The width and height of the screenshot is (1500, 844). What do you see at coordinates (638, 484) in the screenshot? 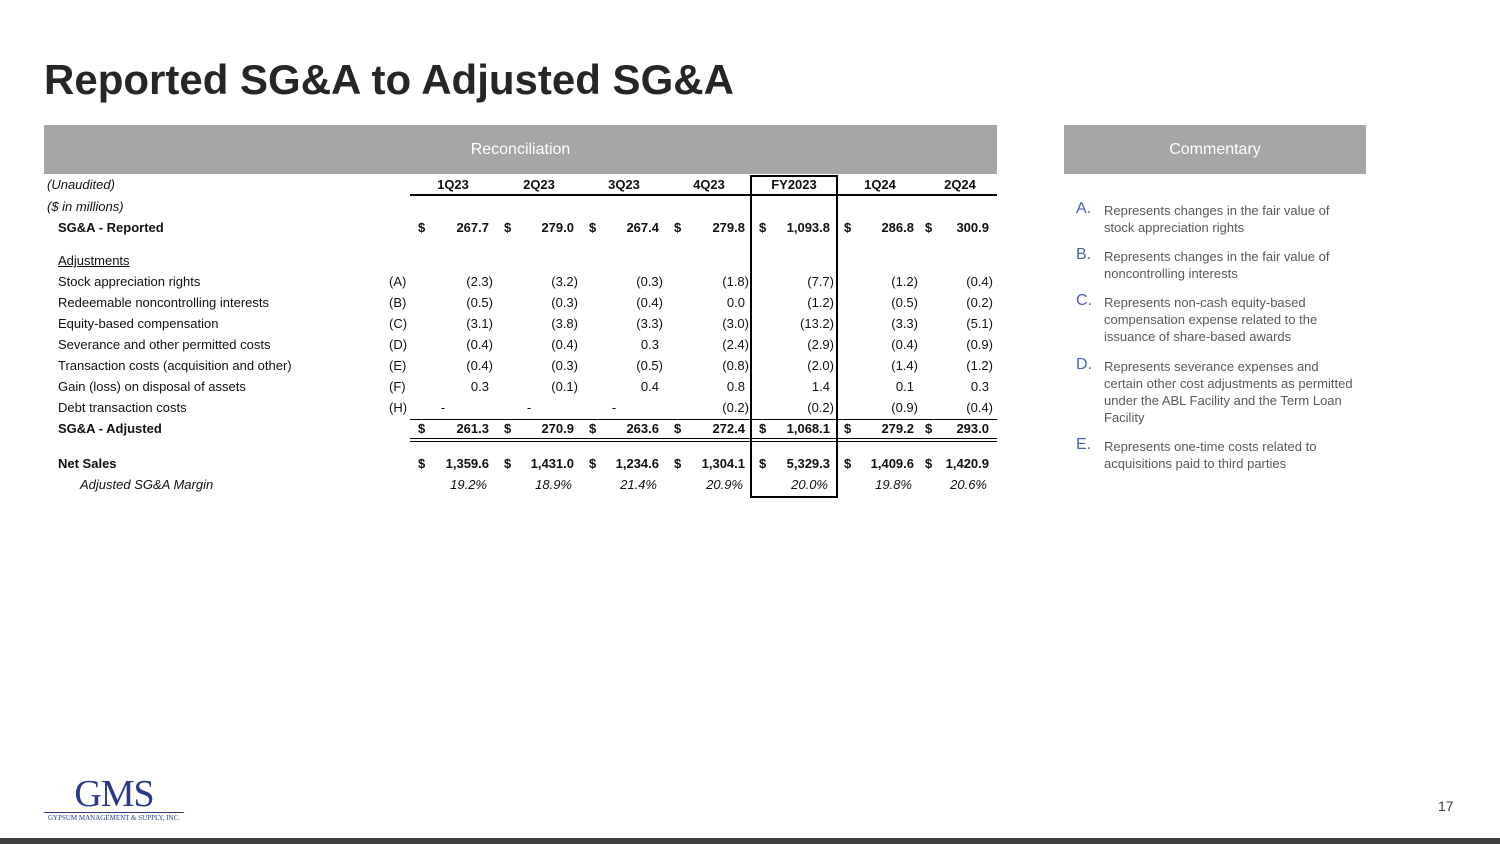
I see `margin-value: 21.4%` at bounding box center [638, 484].